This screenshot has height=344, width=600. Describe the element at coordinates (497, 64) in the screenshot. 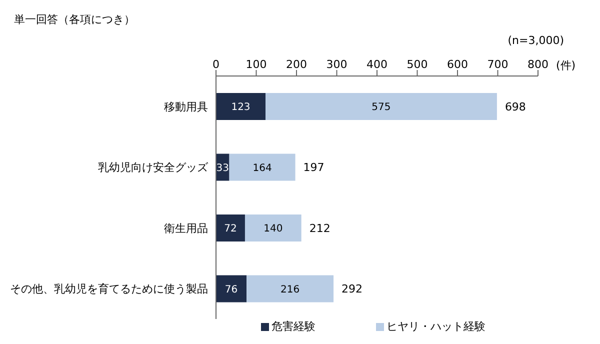

I see `x-tick-label: 700` at that location.